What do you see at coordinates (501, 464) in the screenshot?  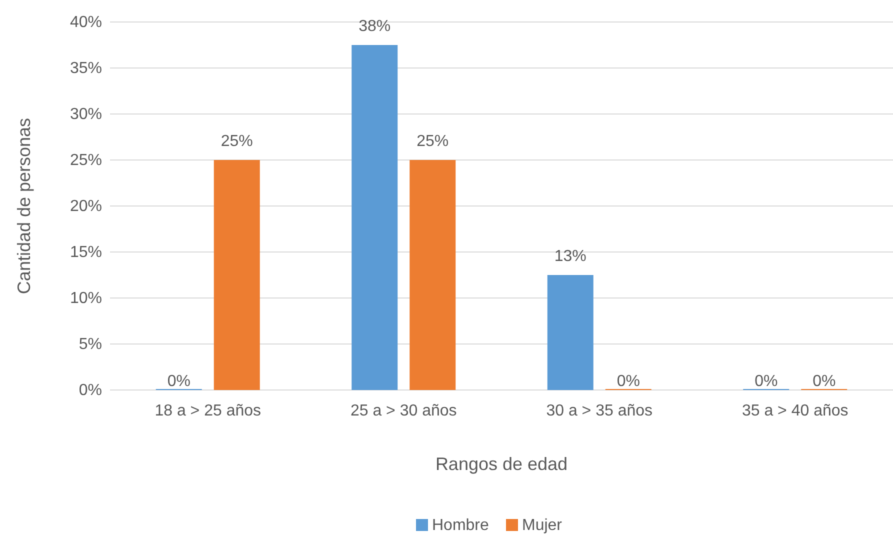 I see `x-axis-title: Rangos de edad` at bounding box center [501, 464].